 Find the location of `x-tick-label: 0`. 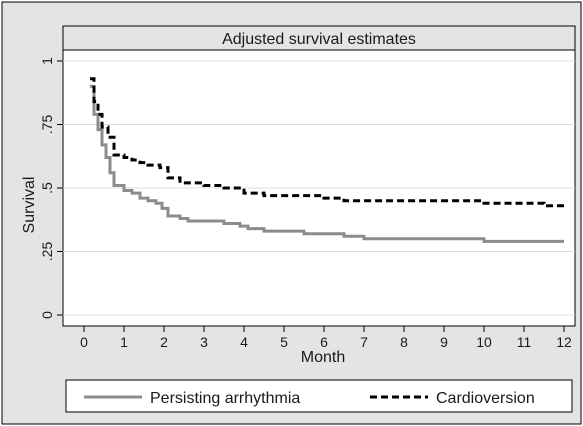

x-tick-label: 0 is located at coordinates (84, 342).